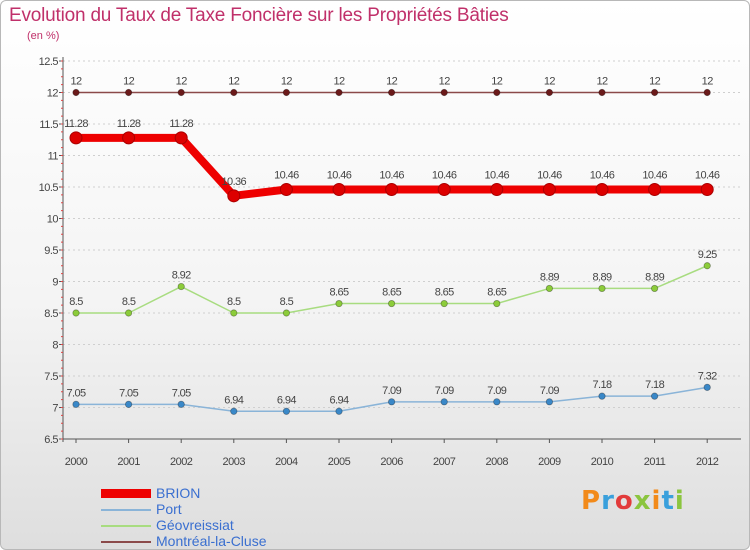 This screenshot has height=550, width=750. I want to click on data-label: 10.36, so click(234, 182).